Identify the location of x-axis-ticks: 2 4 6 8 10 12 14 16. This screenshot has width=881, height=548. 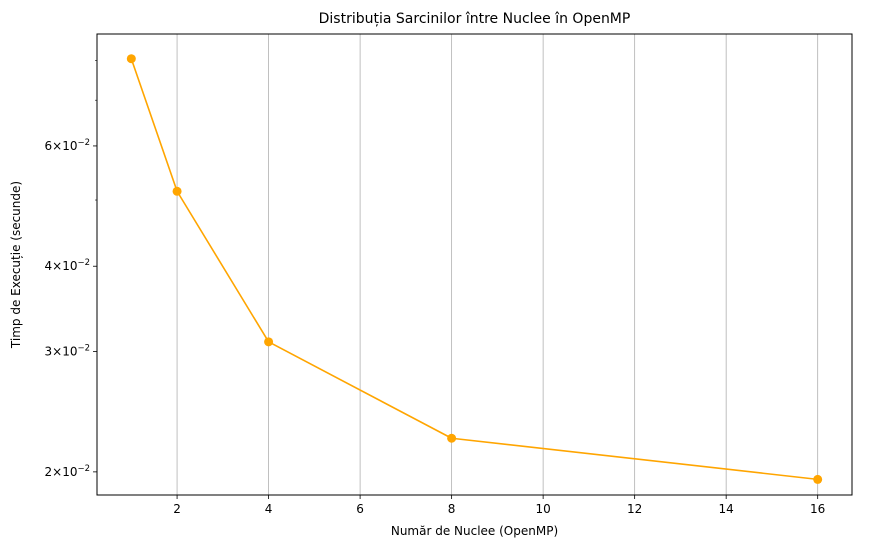
(499, 505).